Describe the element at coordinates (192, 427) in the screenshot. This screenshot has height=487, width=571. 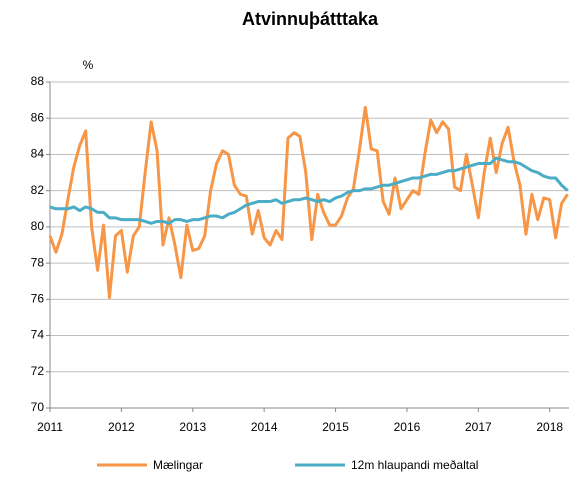
I see `x-tick-label: 2013` at that location.